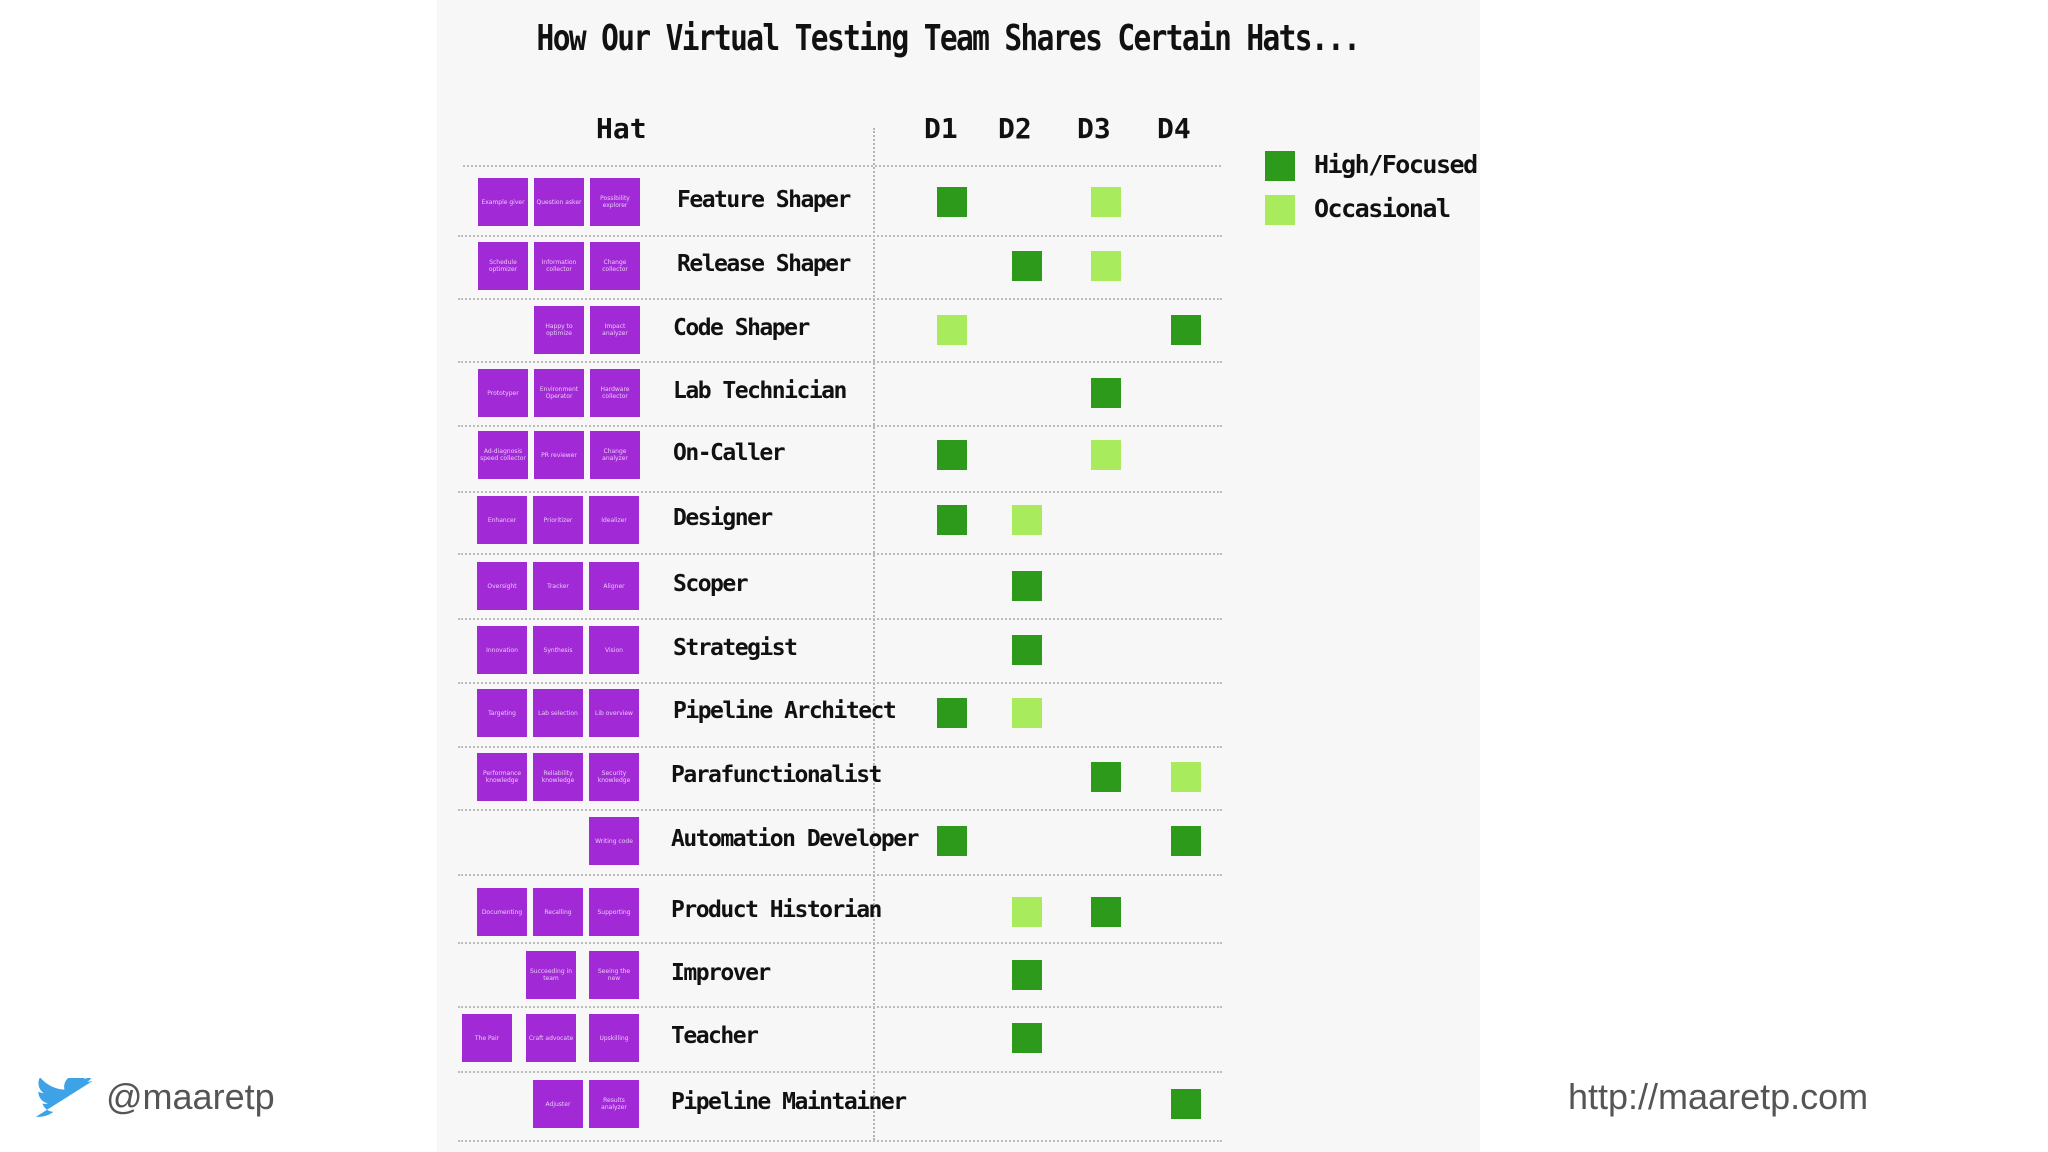  What do you see at coordinates (558, 586) in the screenshot?
I see `sticky-note: Tracker` at bounding box center [558, 586].